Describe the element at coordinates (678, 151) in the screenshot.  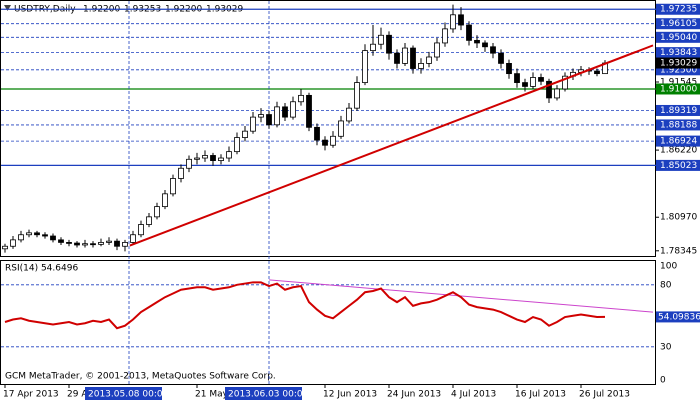
I see `y-tick-label: 1.86220` at that location.